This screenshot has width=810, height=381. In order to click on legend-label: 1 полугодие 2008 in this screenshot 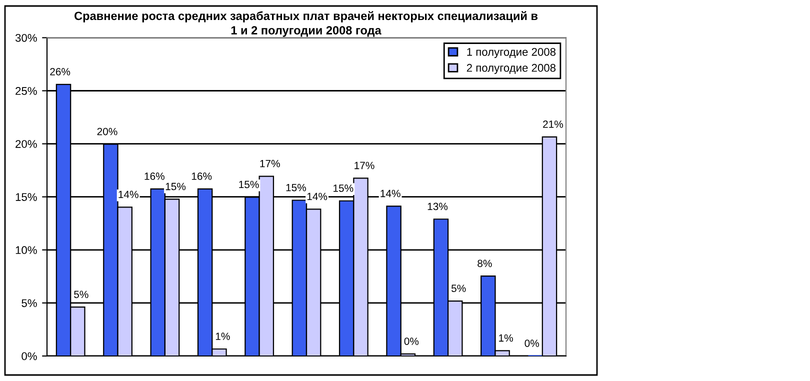, I will do `click(511, 53)`.